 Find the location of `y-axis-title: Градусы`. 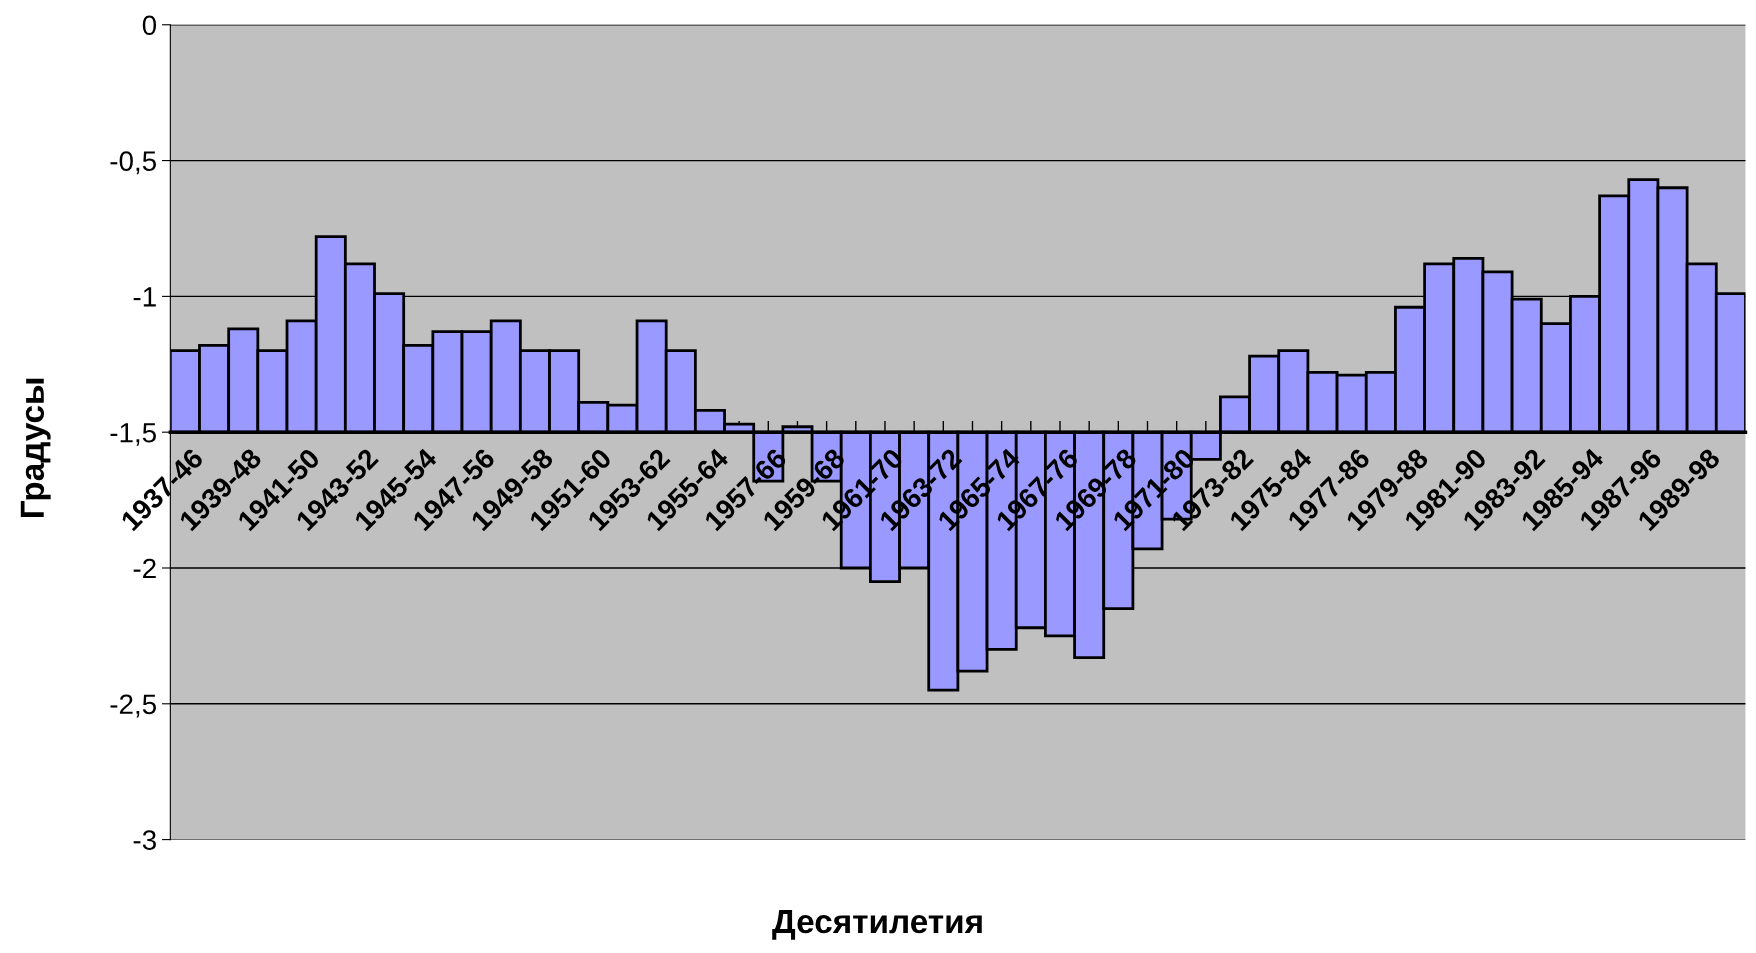

y-axis-title: Градусы is located at coordinates (35, 448).